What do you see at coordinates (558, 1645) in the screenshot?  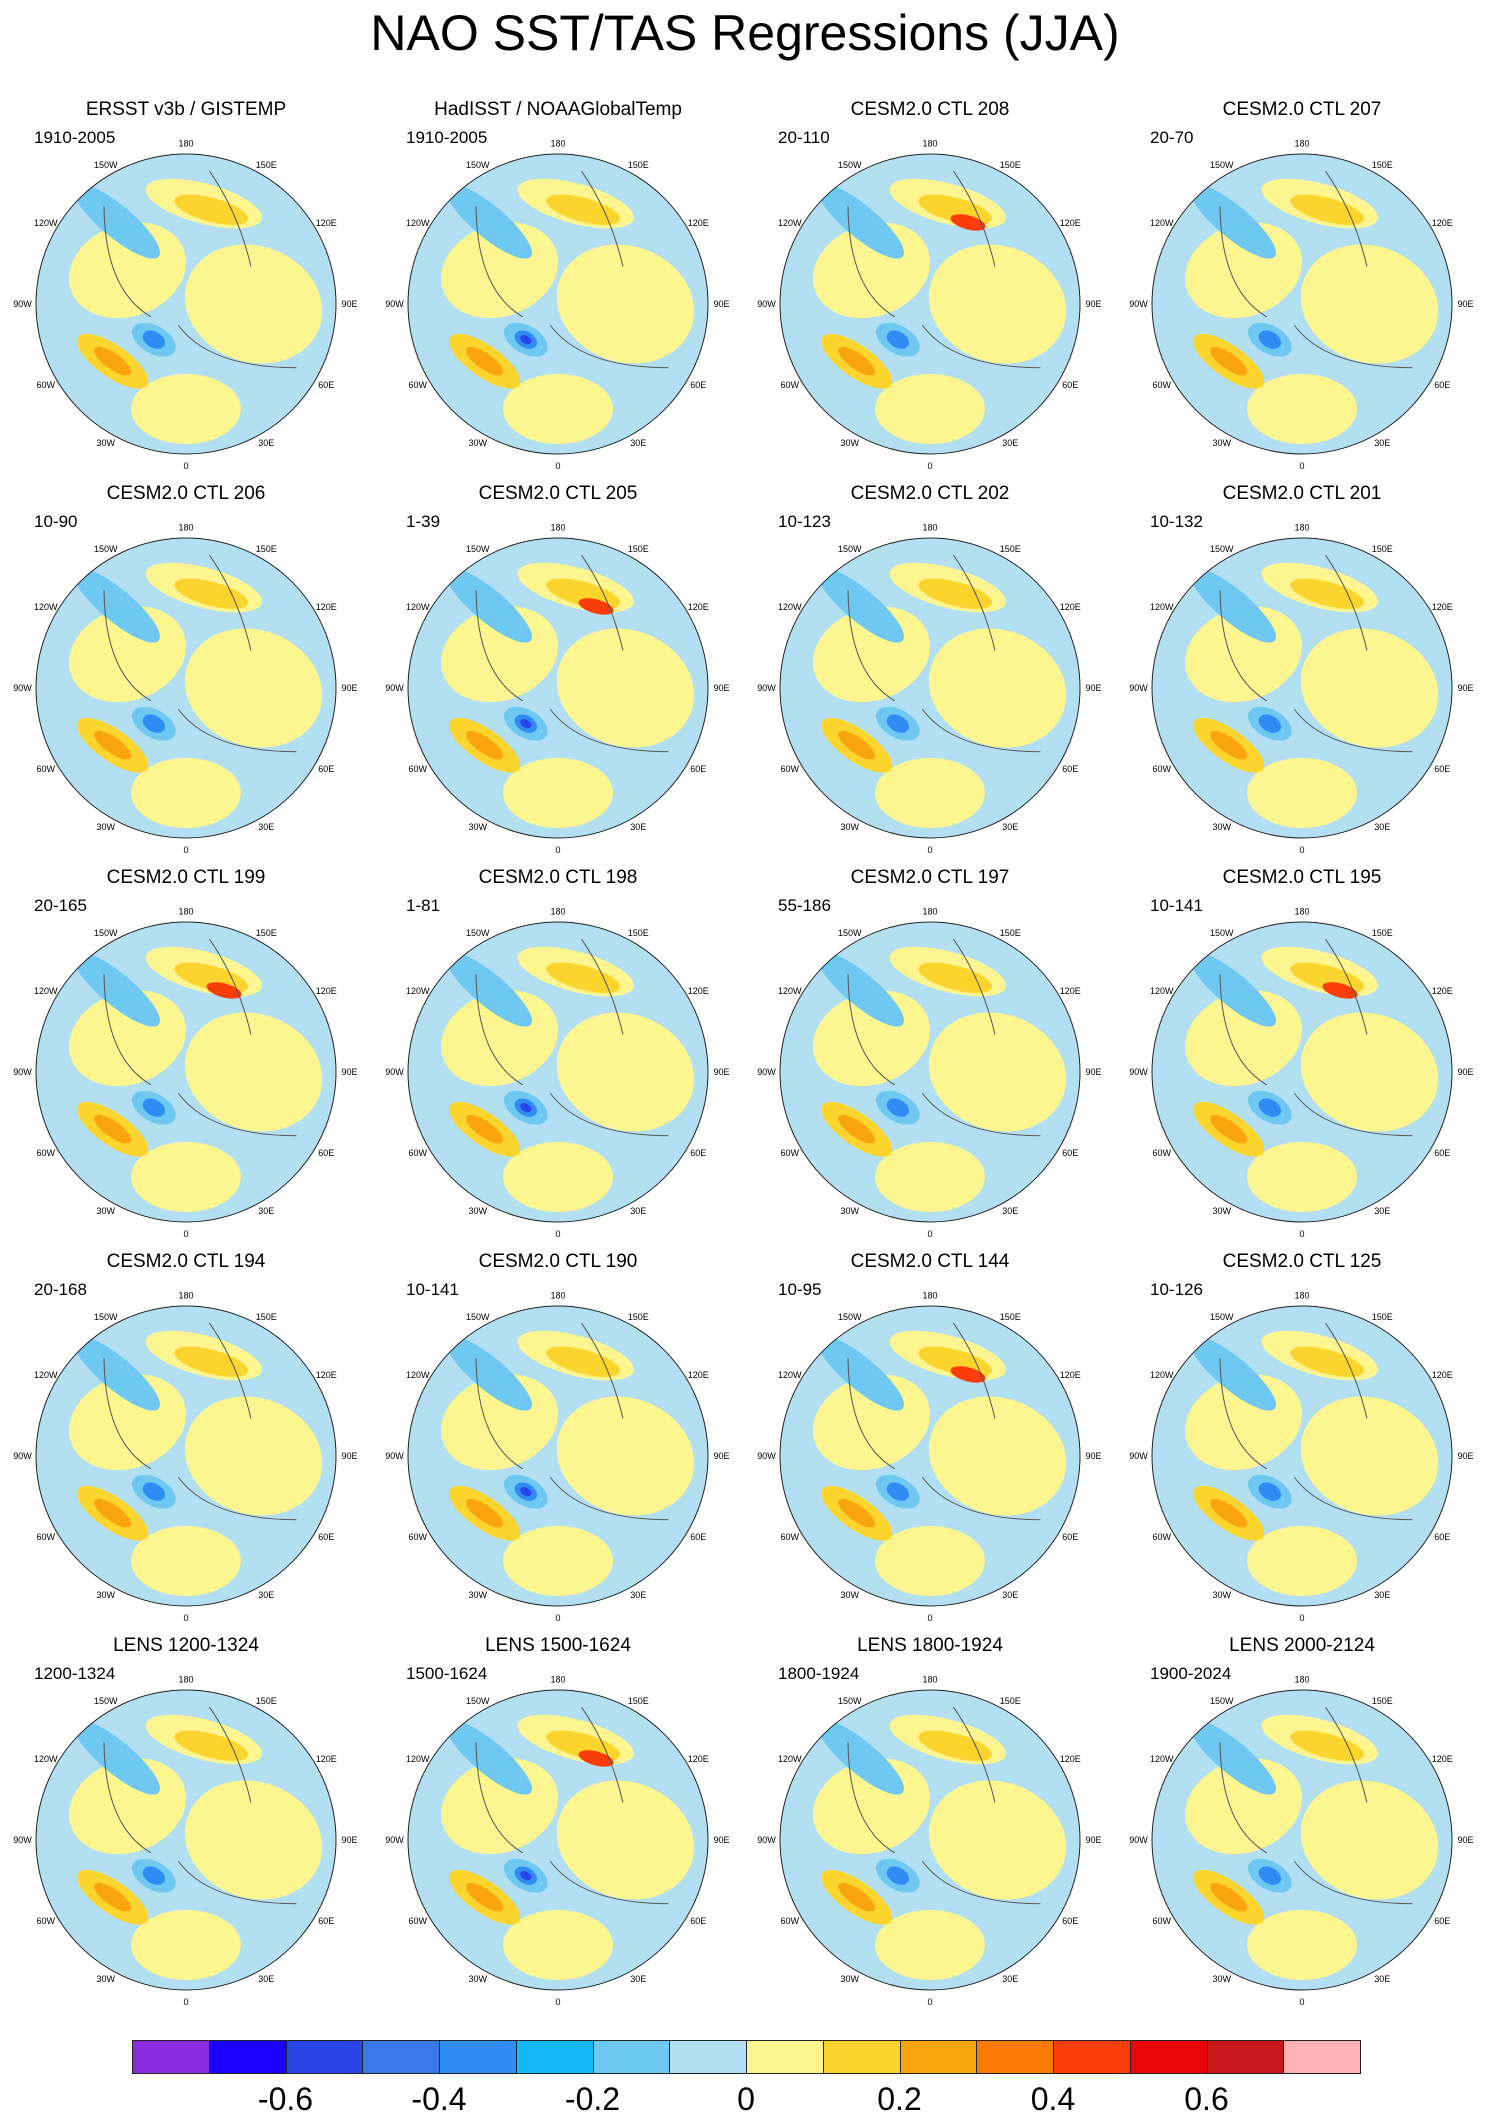 I see `panel-title: LENS 1500-1624` at bounding box center [558, 1645].